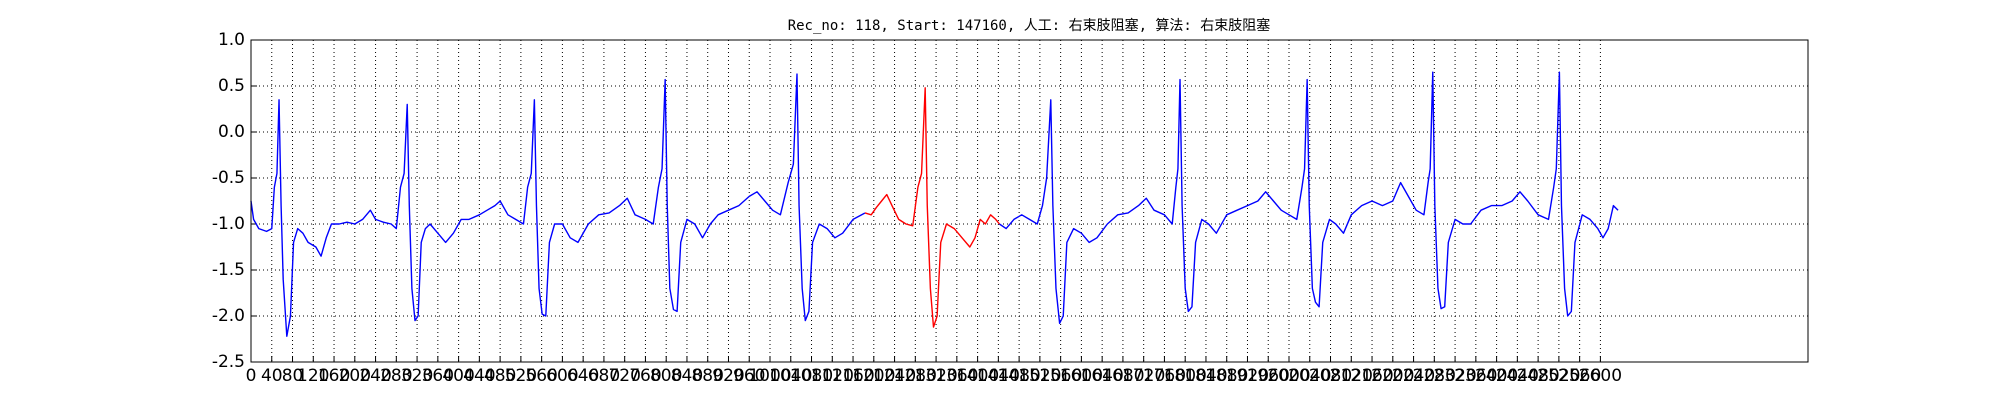 Image resolution: width=2000 pixels, height=400 pixels. I want to click on x-tick-label: 640, so click(583, 376).